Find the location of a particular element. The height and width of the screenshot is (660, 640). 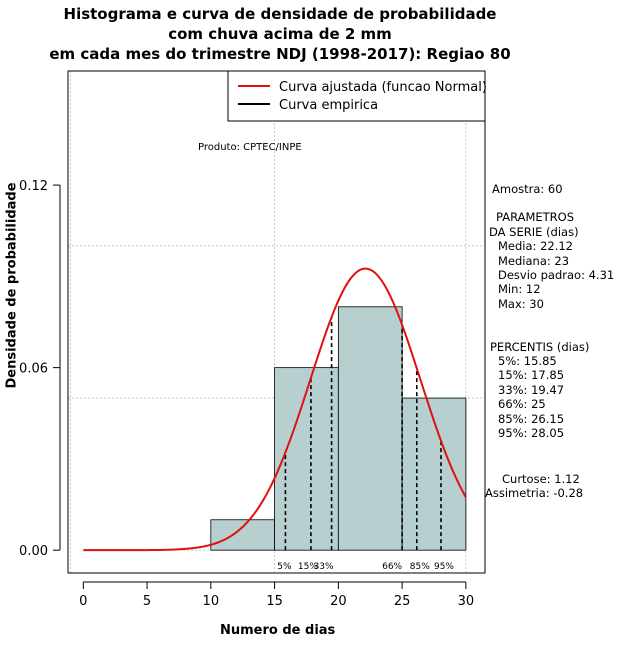

stat-desvio: Desvio padrao: 4.31 is located at coordinates (556, 275).